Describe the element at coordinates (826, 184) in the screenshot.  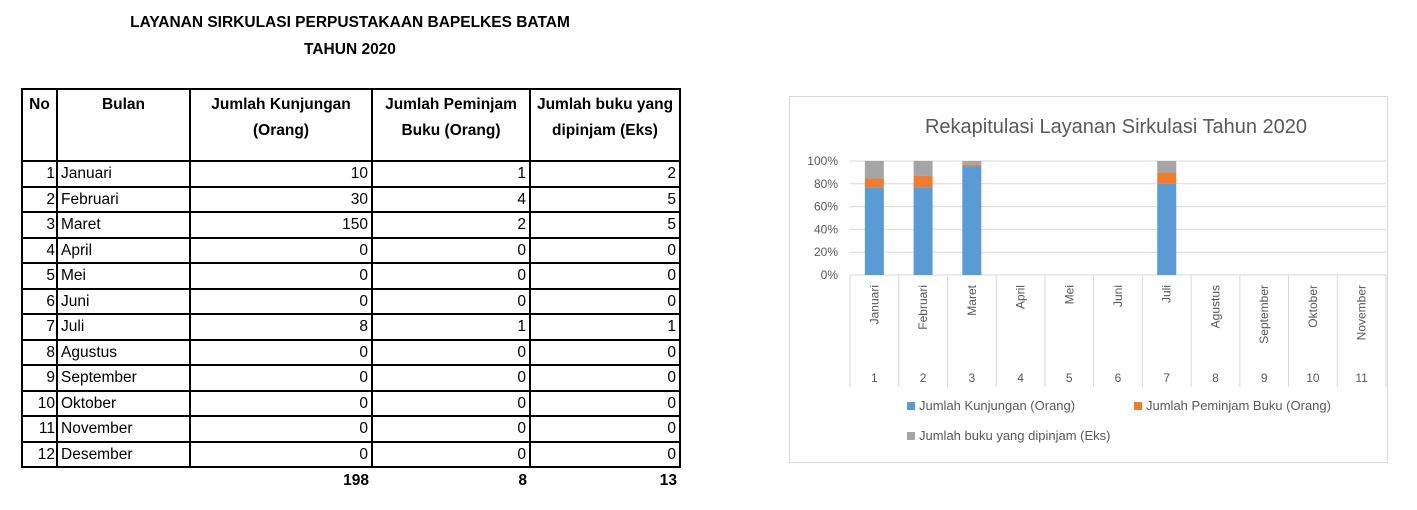
I see `y-tick-label: 80%` at that location.